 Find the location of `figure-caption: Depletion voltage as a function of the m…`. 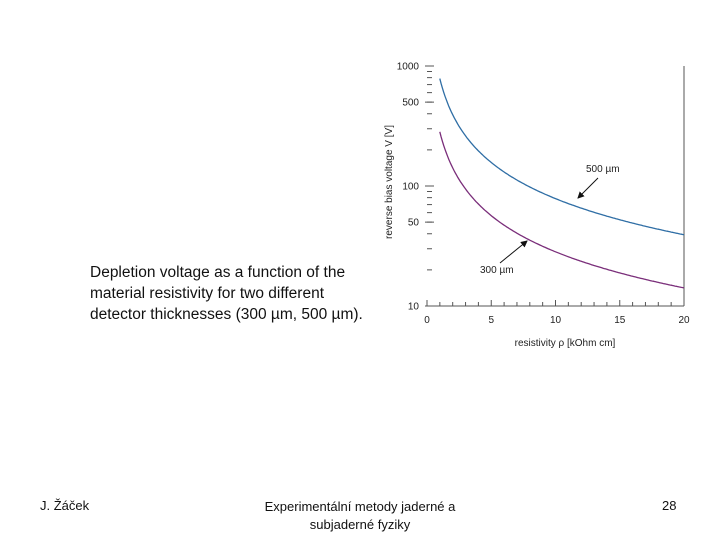

figure-caption: Depletion voltage as a function of the m… is located at coordinates (235, 293).